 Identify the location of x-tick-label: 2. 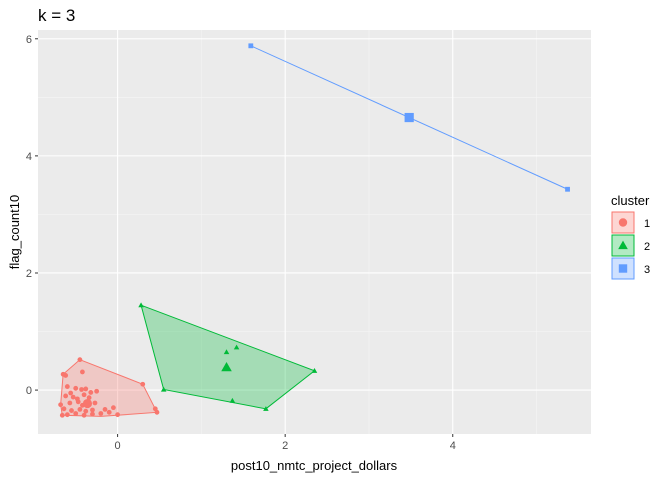
(285, 446).